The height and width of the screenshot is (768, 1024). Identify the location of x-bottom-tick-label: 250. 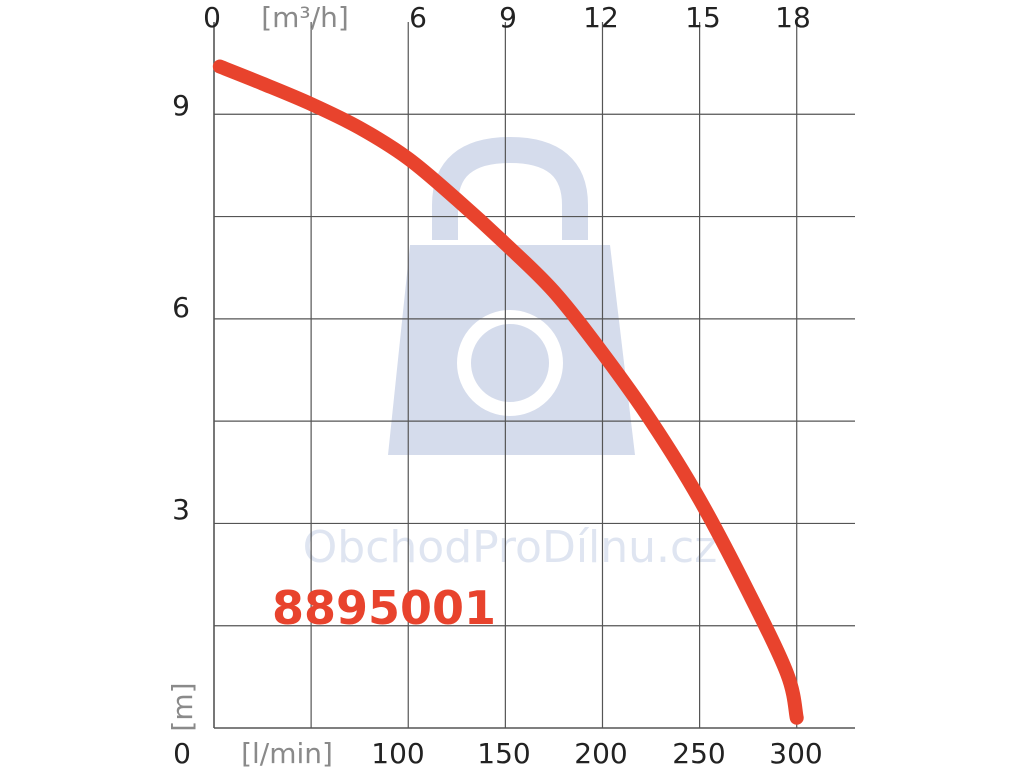
(698, 752).